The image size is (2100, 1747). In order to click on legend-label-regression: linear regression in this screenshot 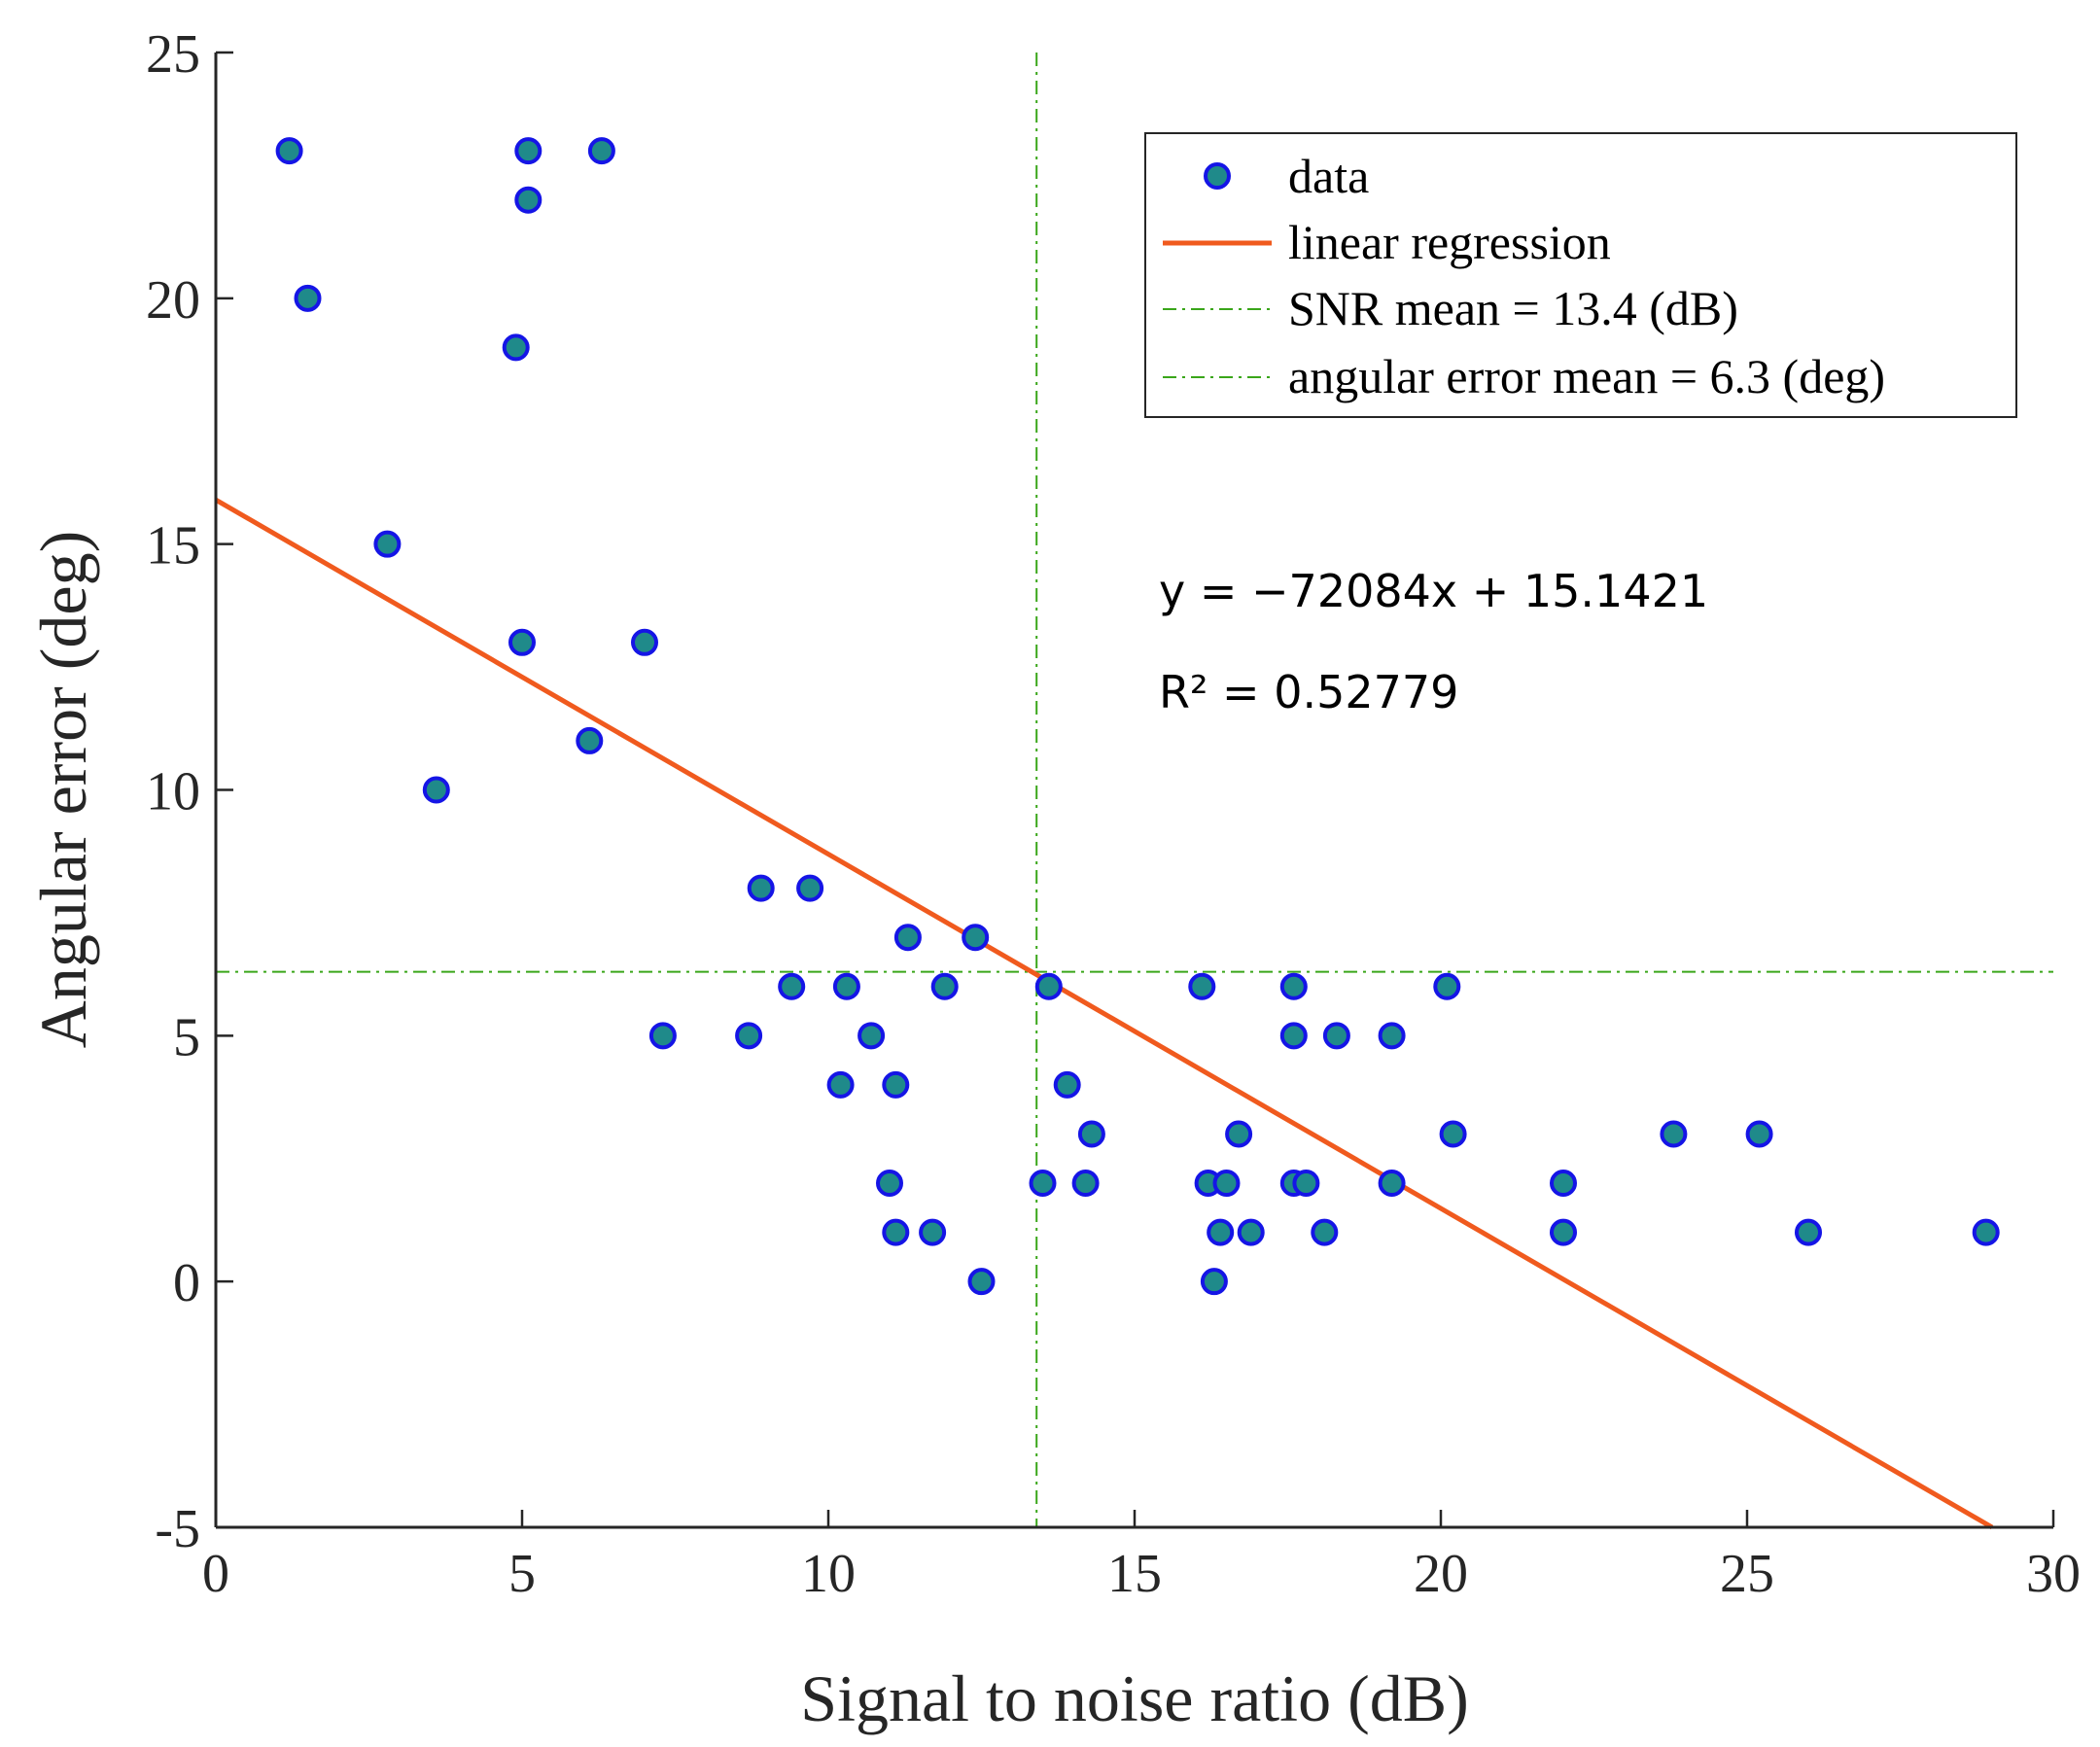, I will do `click(1449, 242)`.